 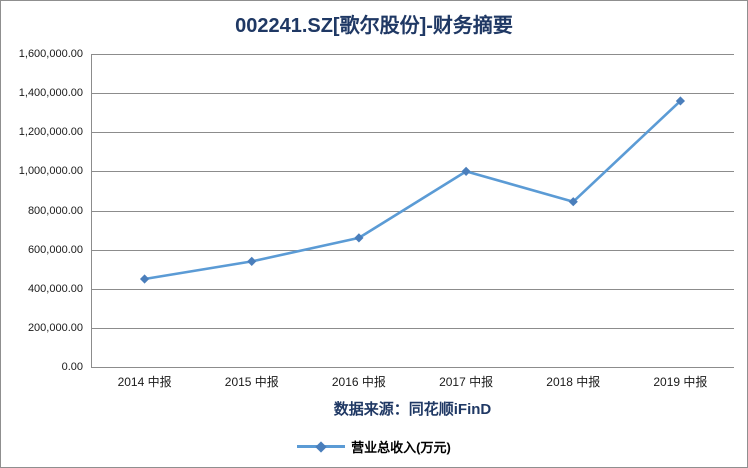 What do you see at coordinates (50, 132) in the screenshot?
I see `y-tick-label: 1,200,000.00` at bounding box center [50, 132].